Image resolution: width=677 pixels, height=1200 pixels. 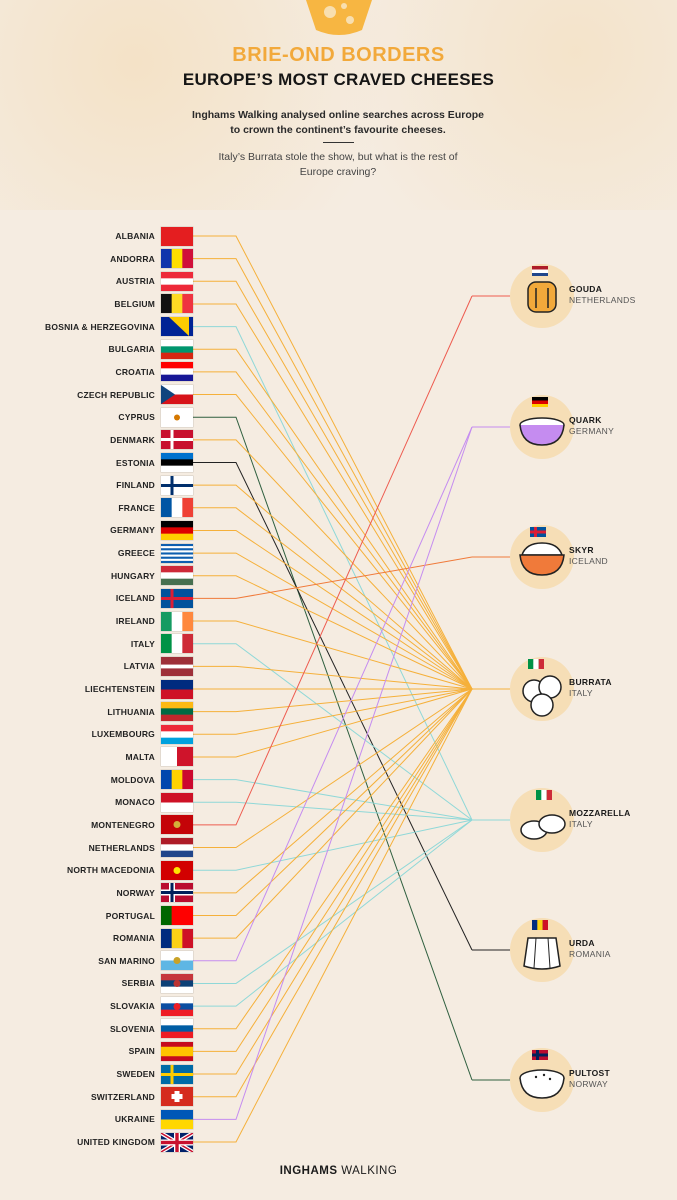 I want to click on country-label: ANDORRA, so click(x=132, y=258).